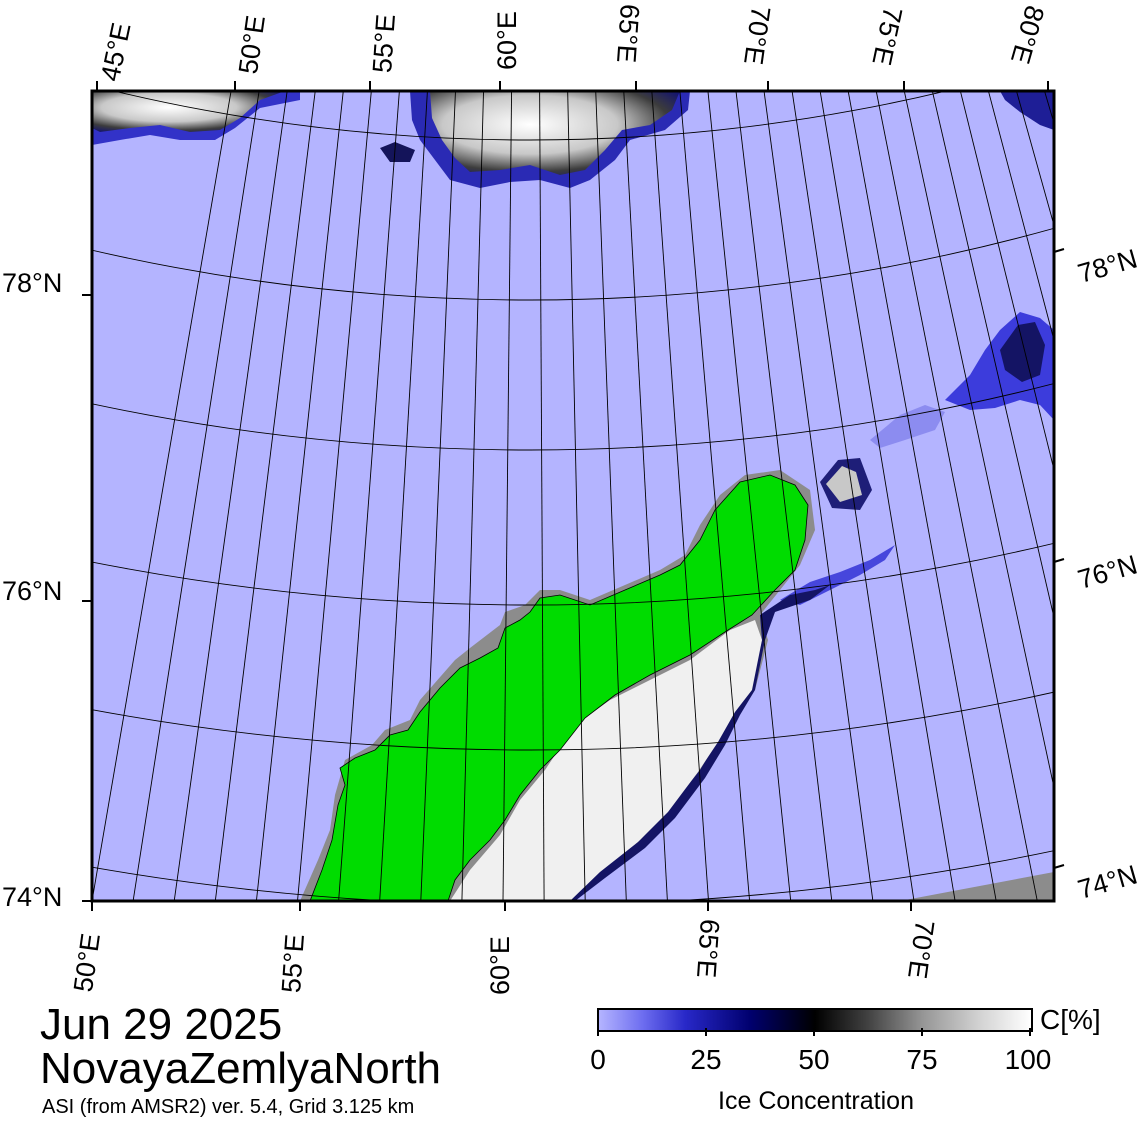 The image size is (1147, 1123). Describe the element at coordinates (707, 948) in the screenshot. I see `bottom-lon-label: 65°E` at that location.